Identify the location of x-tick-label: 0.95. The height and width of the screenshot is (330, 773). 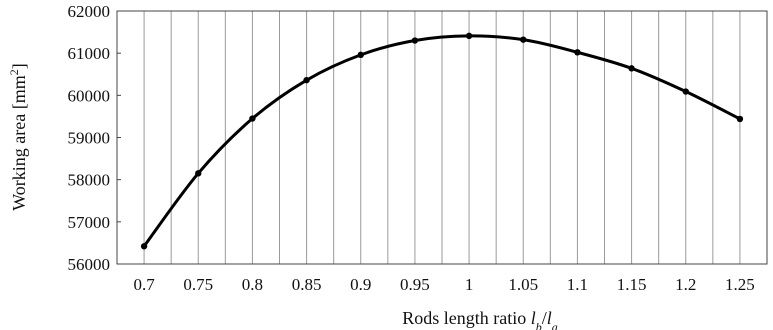
(415, 284).